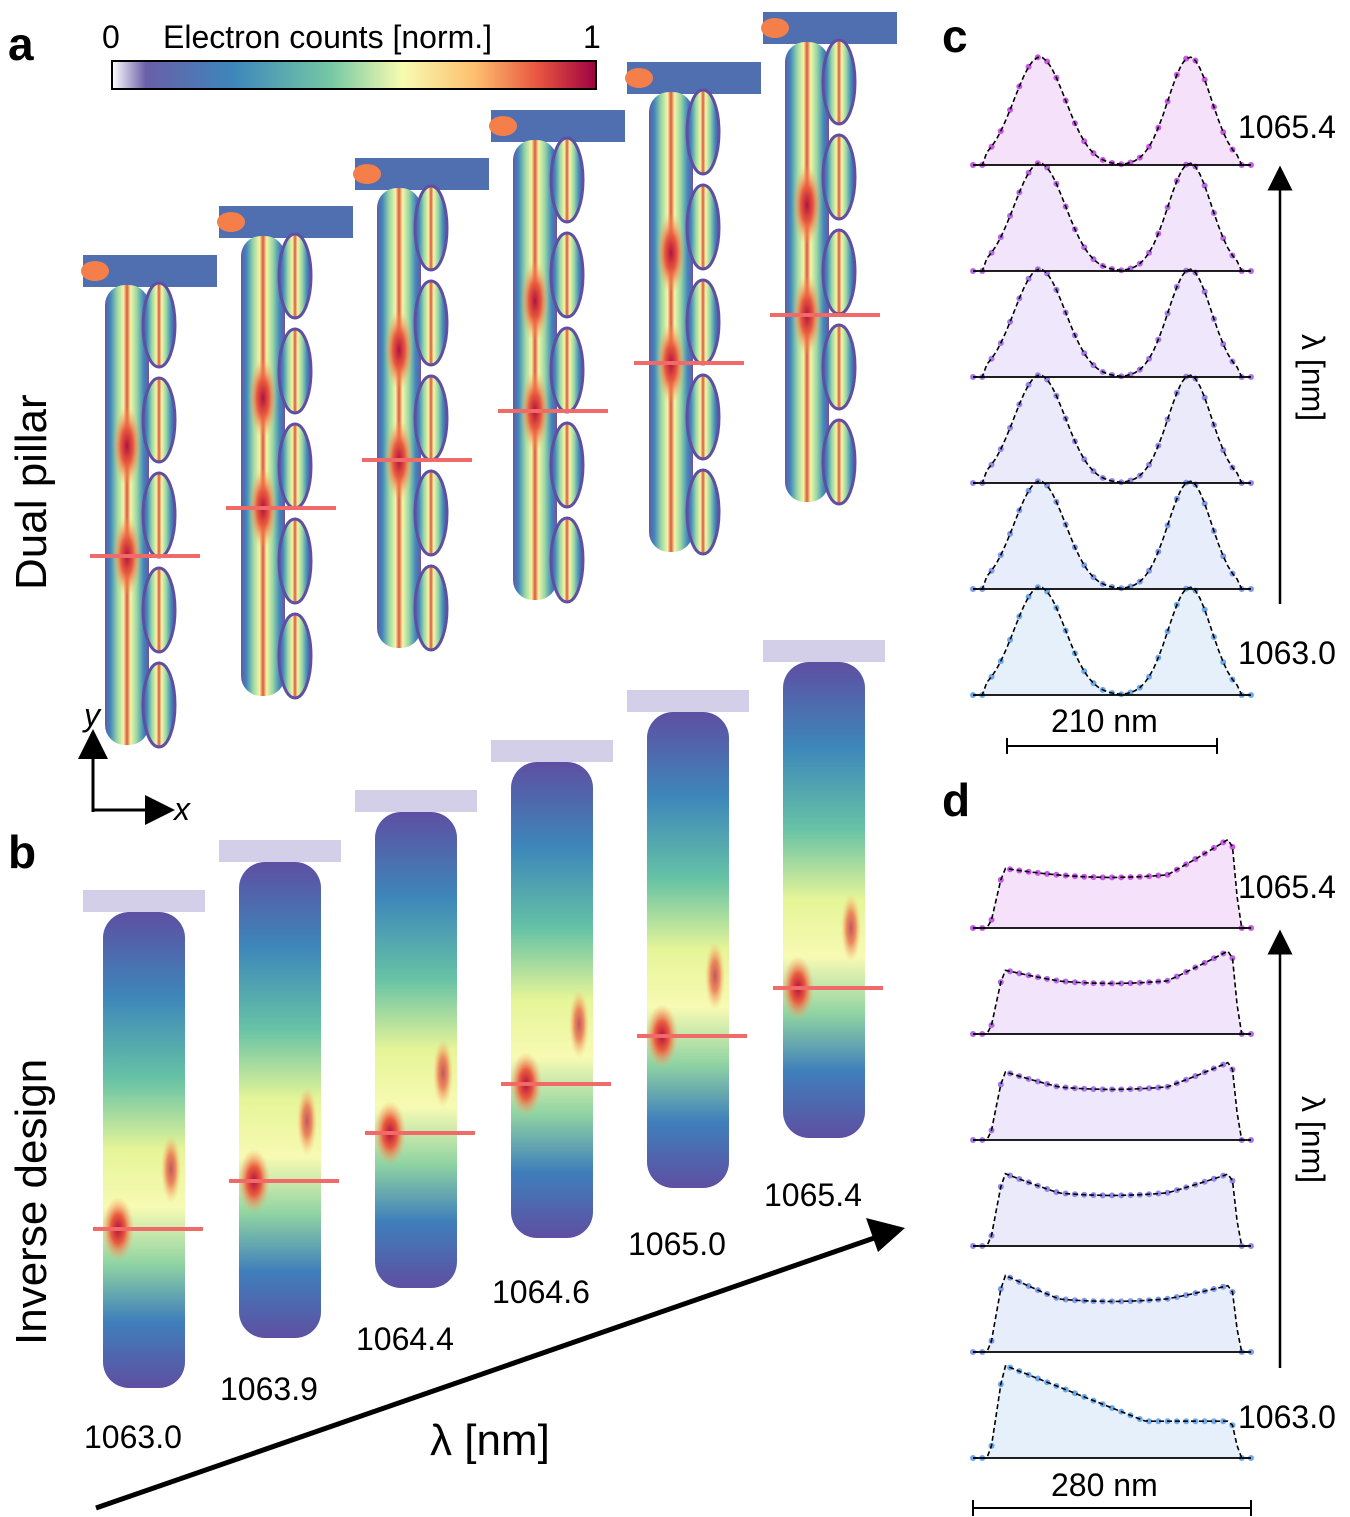 This screenshot has width=1350, height=1517. I want to click on dual-pillar-lobe-1065.0-0, so click(703, 132).